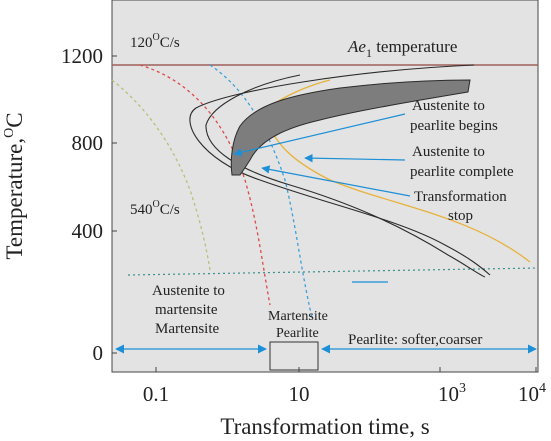  Describe the element at coordinates (402, 48) in the screenshot. I see `ae1-label: Ae1 temperature` at that location.